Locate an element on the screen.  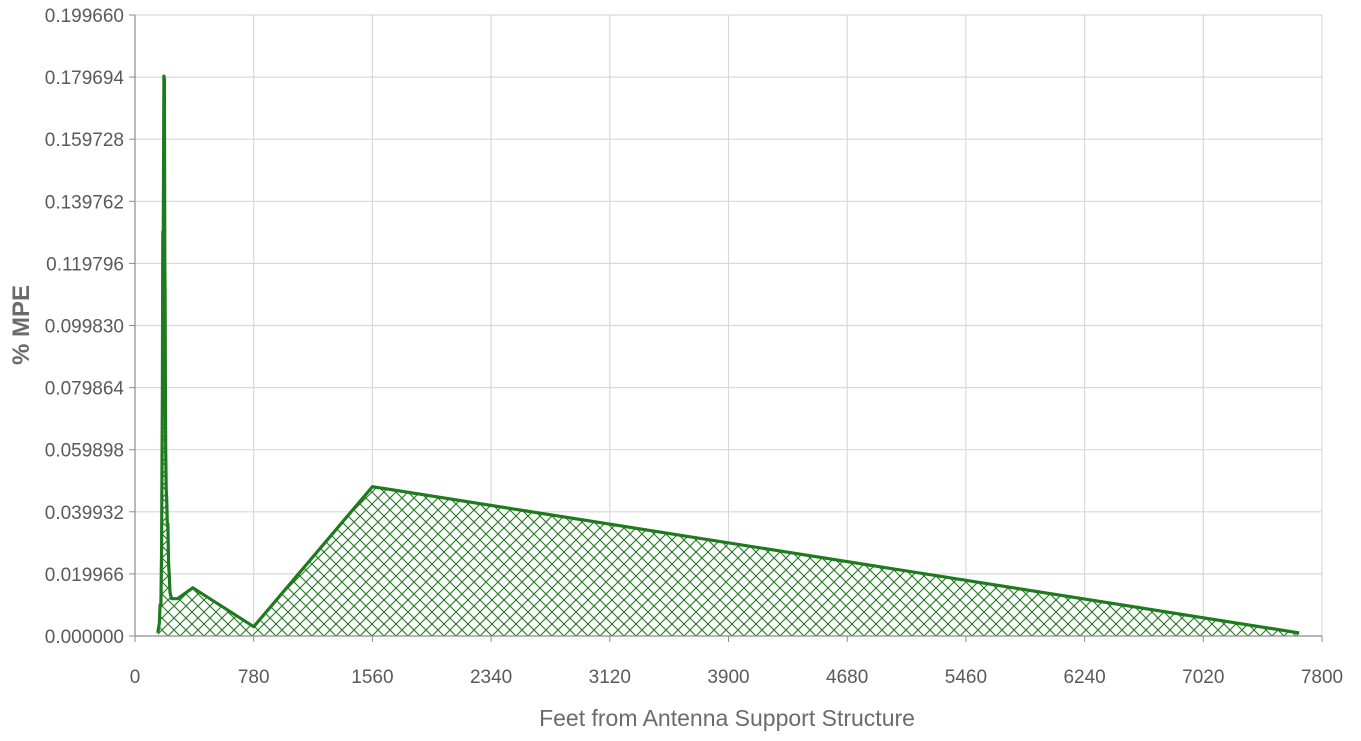
y-tick-label: 0.199660 is located at coordinates (84, 16).